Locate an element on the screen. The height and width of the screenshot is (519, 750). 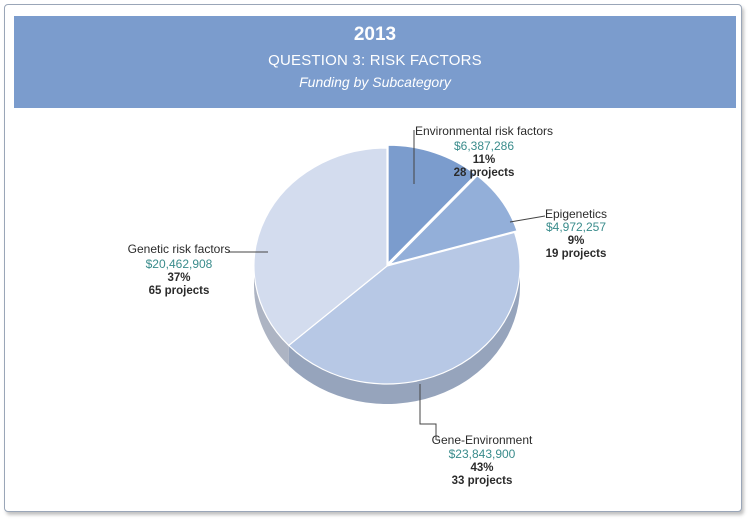
slice-label-amount: $20,462,908 is located at coordinates (179, 264).